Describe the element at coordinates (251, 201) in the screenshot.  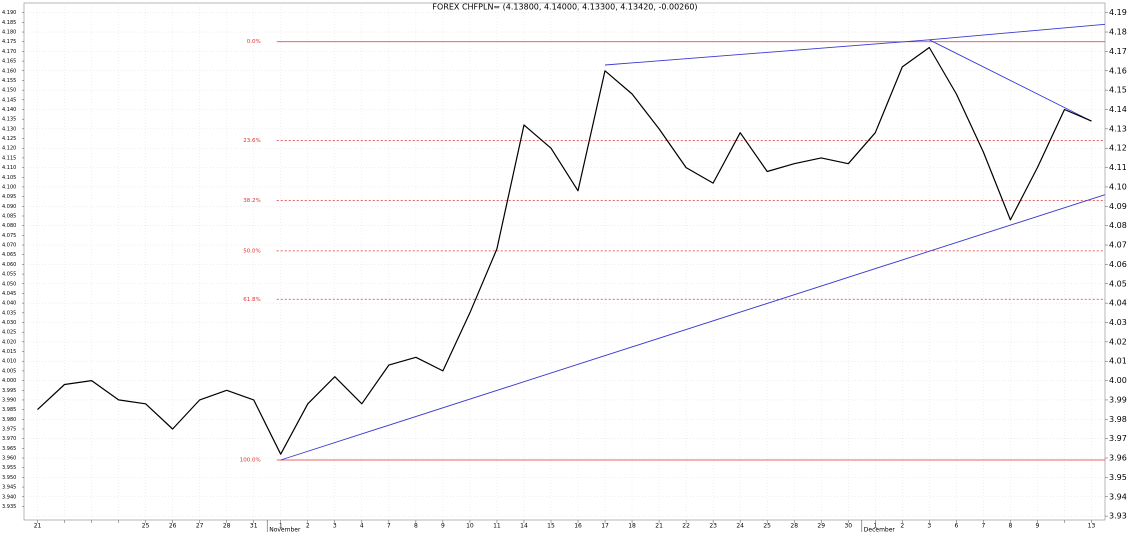
I see `fib-label: 38.2%` at that location.